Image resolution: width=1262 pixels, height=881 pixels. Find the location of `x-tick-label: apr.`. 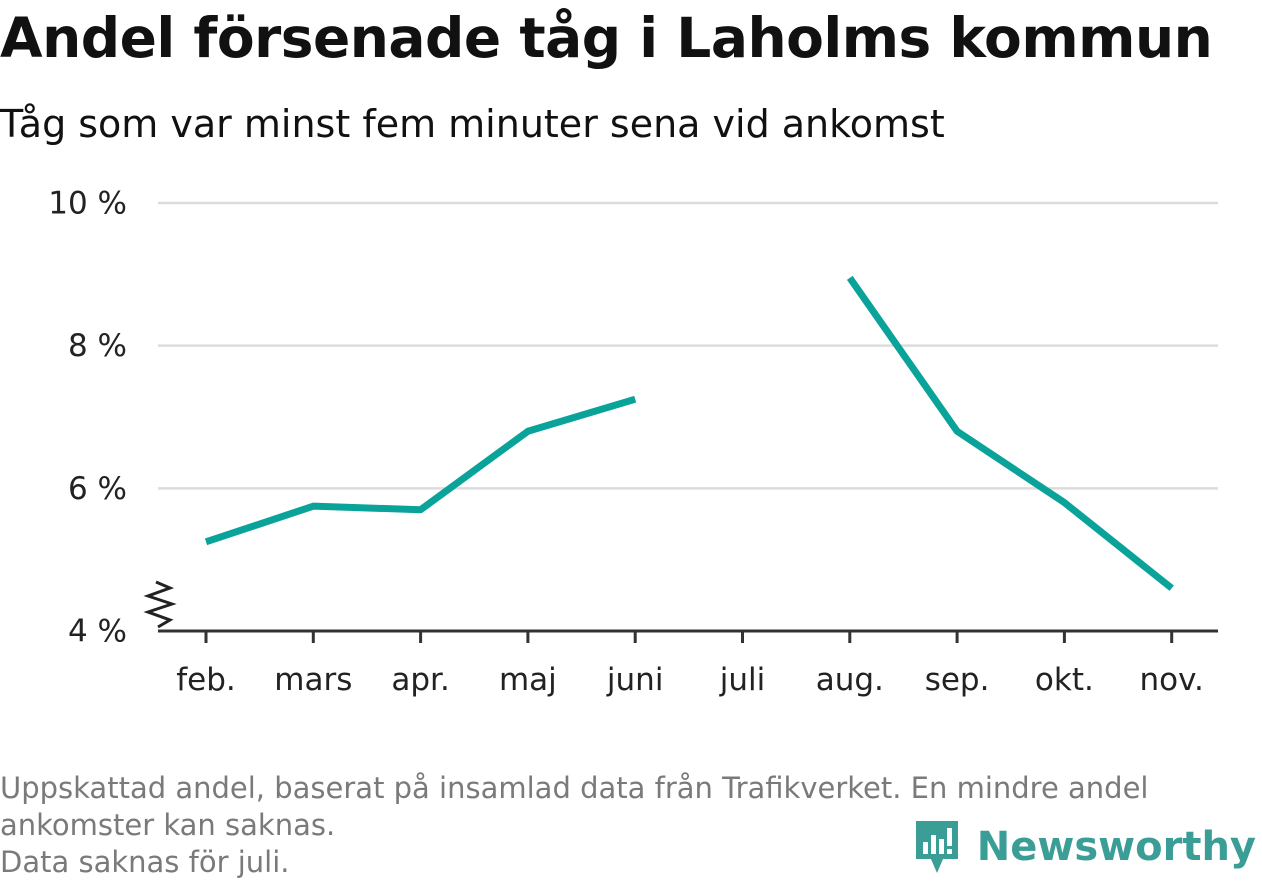

x-tick-label: apr. is located at coordinates (420, 680).